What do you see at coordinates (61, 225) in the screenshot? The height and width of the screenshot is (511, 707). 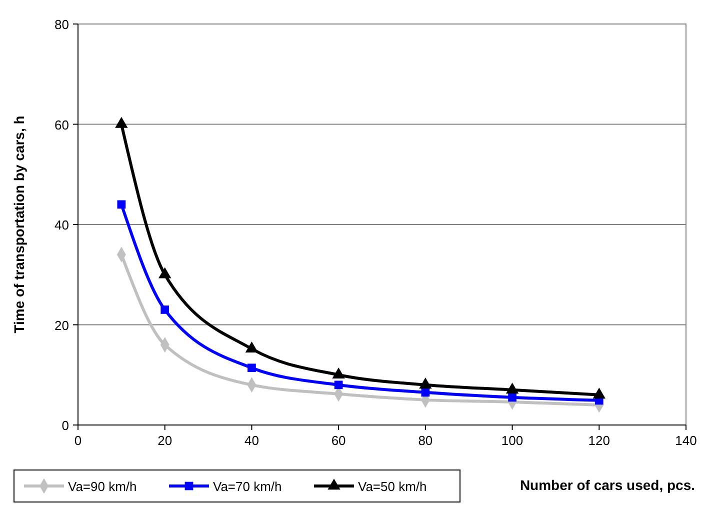 I see `y-tick-label: 40` at bounding box center [61, 225].